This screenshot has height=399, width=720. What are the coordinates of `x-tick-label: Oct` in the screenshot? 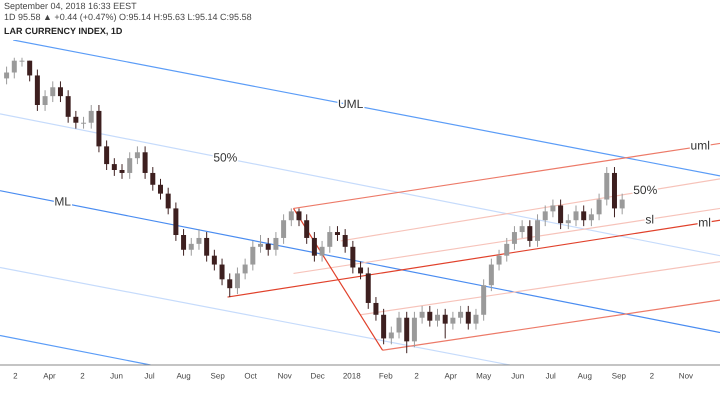 It's located at (251, 376).